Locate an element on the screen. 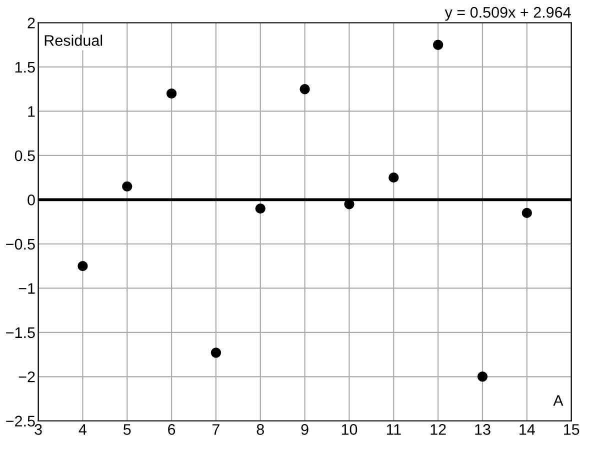 The height and width of the screenshot is (455, 589). y-tick-label: −2 is located at coordinates (26, 377).